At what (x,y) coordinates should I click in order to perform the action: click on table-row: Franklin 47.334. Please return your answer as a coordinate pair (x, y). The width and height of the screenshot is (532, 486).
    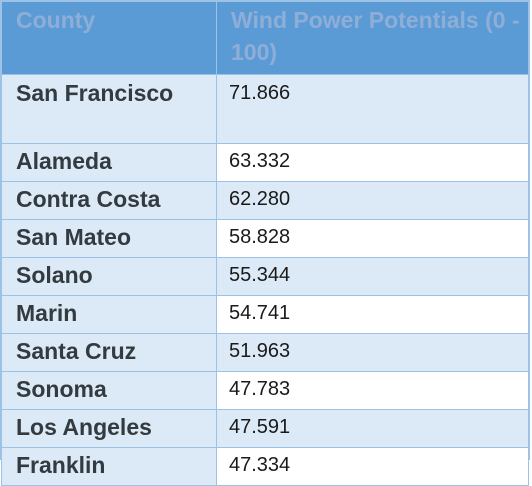
    Looking at the image, I should click on (265, 466).